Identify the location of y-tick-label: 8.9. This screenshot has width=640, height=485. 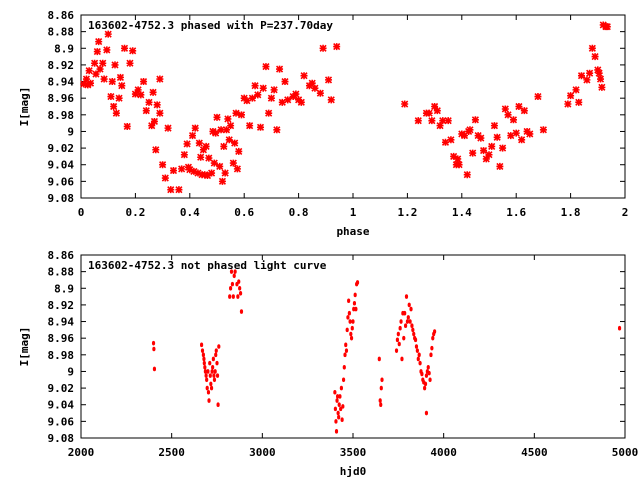
(64, 288).